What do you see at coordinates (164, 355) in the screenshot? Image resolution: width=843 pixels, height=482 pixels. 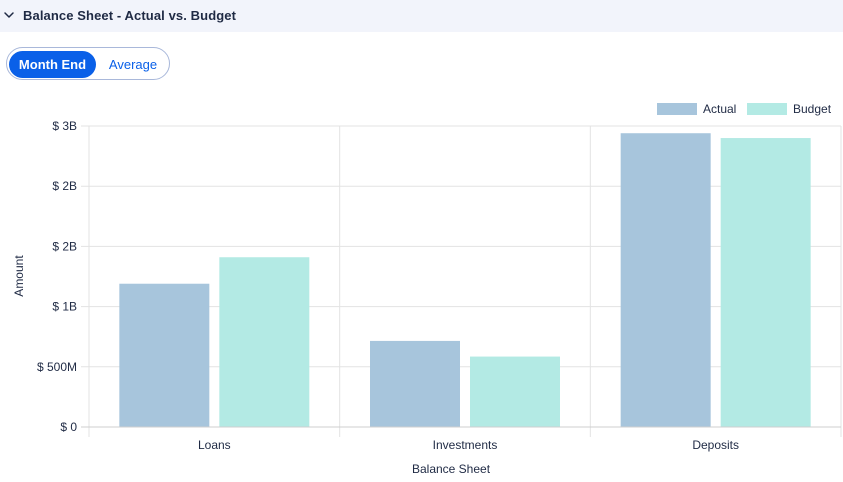 I see `bar-actual-loans` at bounding box center [164, 355].